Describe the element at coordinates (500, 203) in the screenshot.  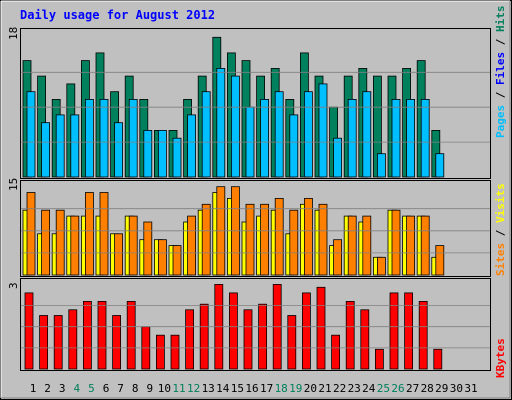
I see `legend-visits: Visits` at that location.